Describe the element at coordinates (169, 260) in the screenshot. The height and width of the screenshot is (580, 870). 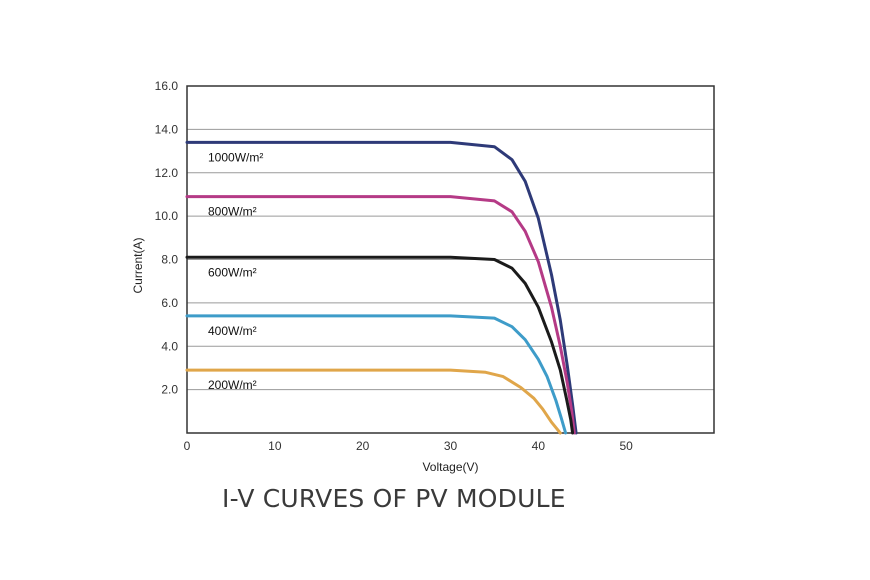
I see `y-tick-label: 8.0` at that location.